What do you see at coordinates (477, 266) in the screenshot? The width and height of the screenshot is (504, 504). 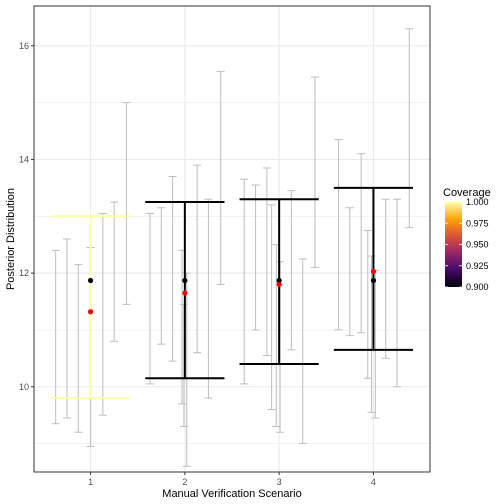 I see `legend-tick-label: 0.925` at bounding box center [477, 266].